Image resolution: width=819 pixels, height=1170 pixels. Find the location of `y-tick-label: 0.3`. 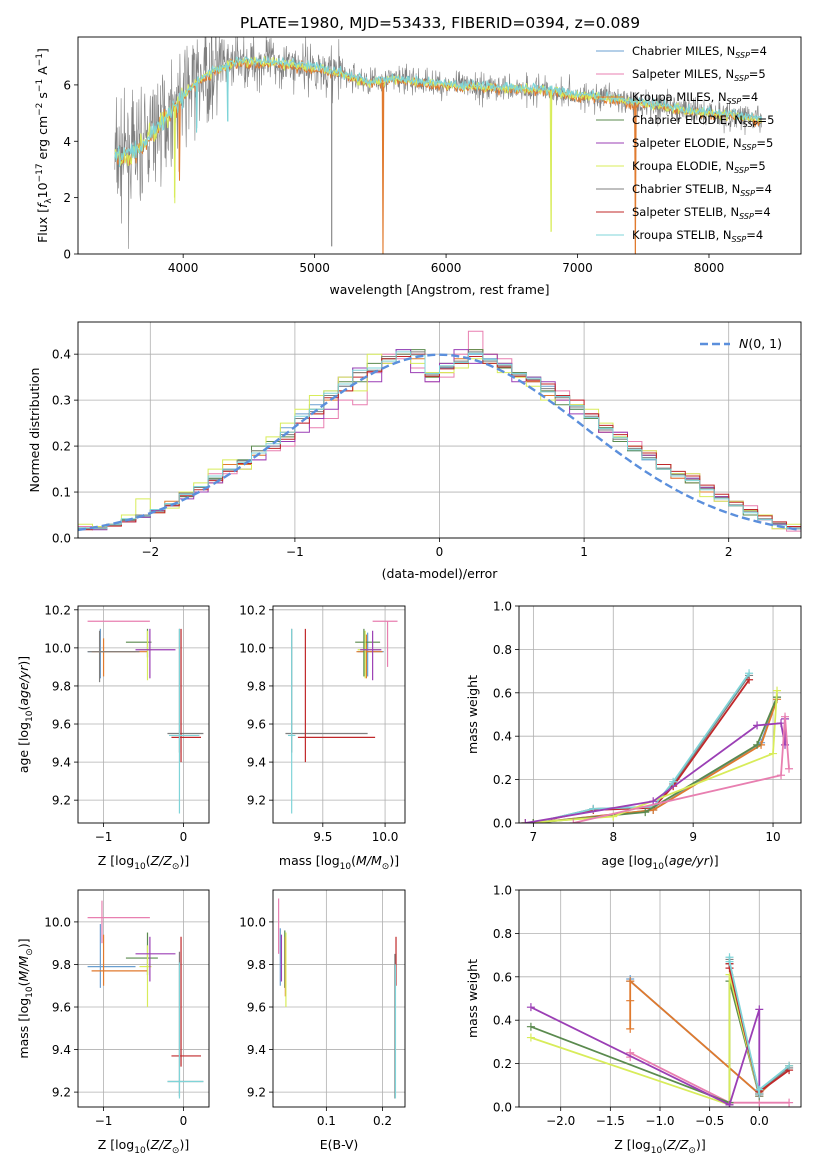

y-tick-label: 0.3 is located at coordinates (61, 401).